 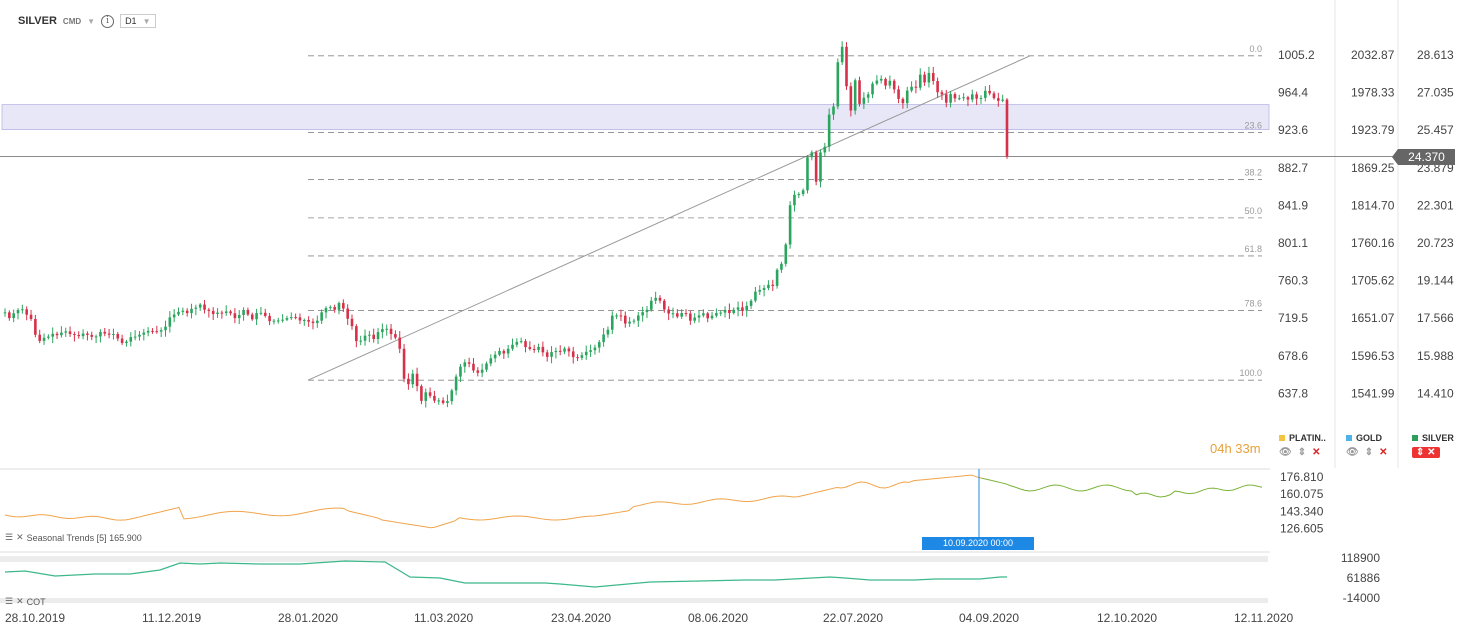 I want to click on fib-level-label: 100.0, so click(x=1250, y=373).